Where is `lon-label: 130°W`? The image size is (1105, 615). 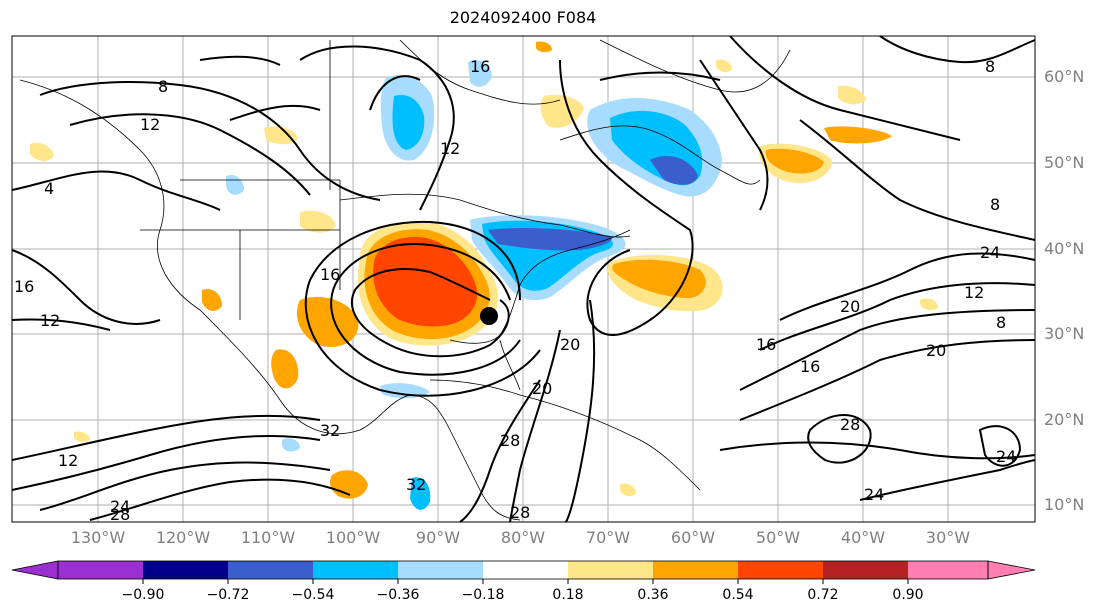
lon-label: 130°W is located at coordinates (98, 537).